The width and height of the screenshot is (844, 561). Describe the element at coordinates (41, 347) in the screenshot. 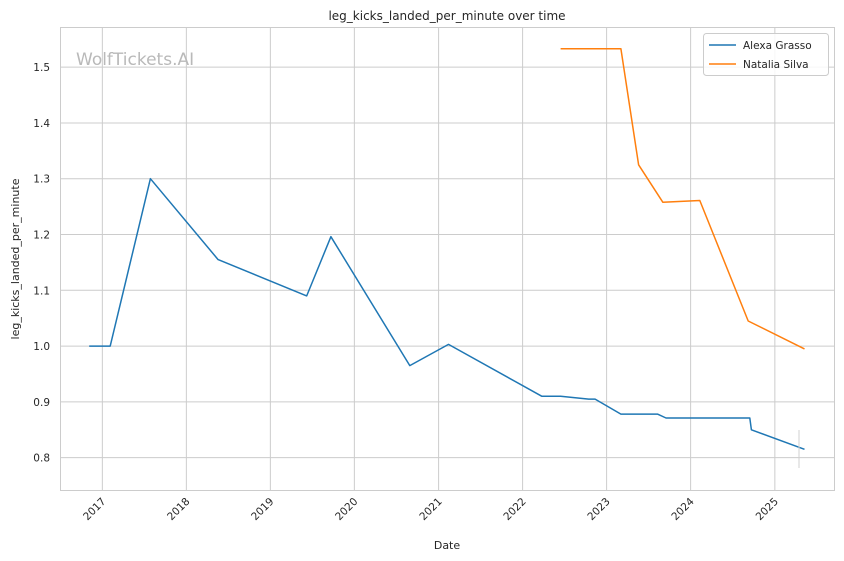

I see `y-tick-label: 1.0` at that location.